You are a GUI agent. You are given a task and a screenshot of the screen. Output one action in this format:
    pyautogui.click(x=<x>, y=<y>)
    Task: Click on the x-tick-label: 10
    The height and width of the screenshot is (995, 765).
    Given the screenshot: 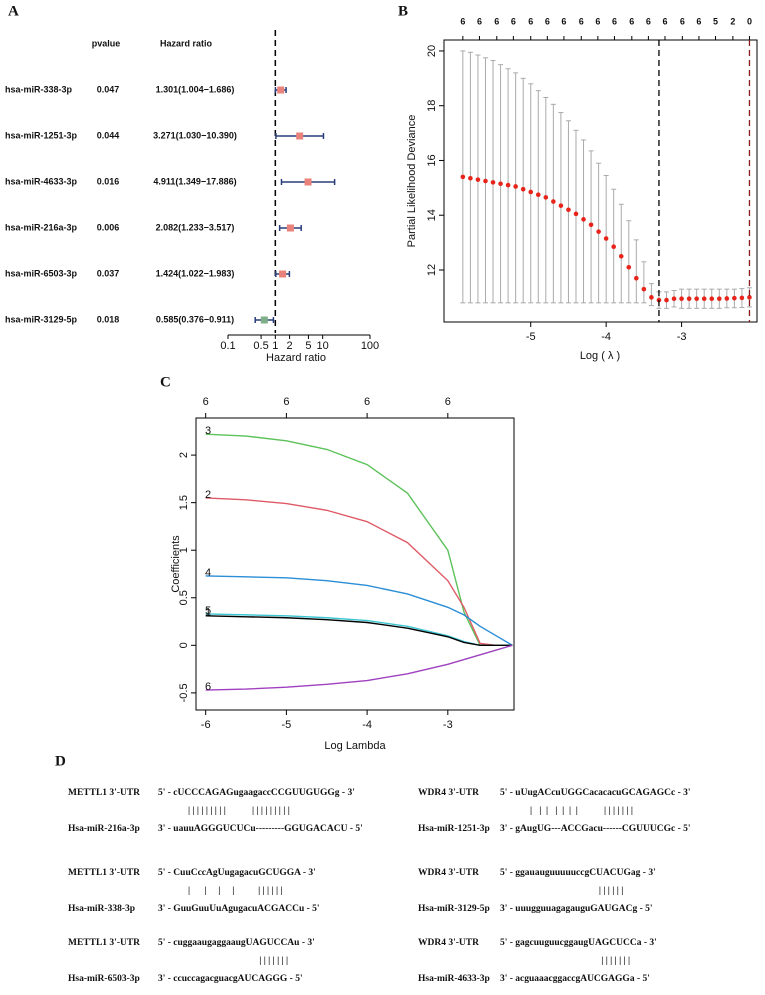 What is the action you would take?
    pyautogui.click(x=323, y=346)
    